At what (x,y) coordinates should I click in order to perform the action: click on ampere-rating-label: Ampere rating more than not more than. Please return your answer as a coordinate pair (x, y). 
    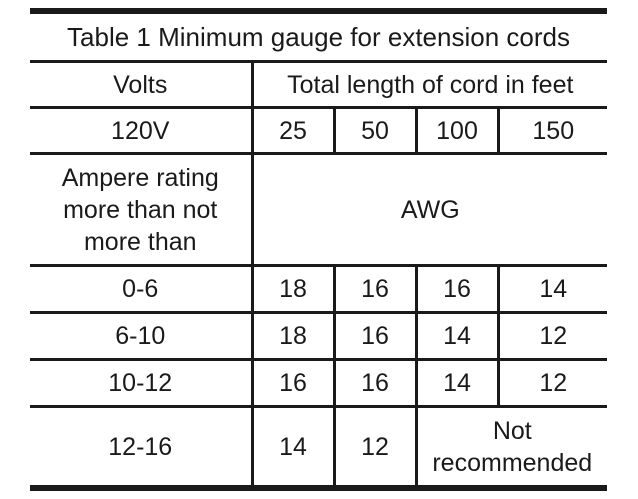
    Looking at the image, I should click on (141, 210).